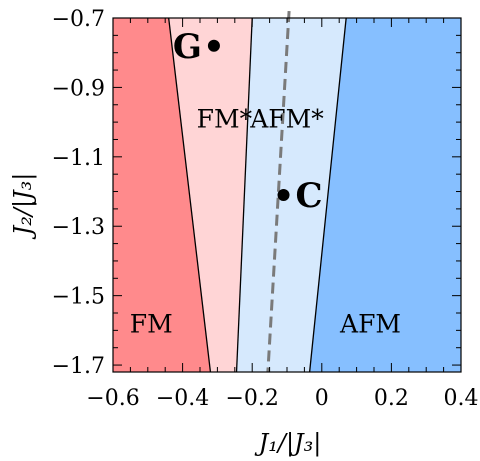 The image size is (480, 461). Describe the element at coordinates (151, 323) in the screenshot. I see `region-label: FM` at that location.